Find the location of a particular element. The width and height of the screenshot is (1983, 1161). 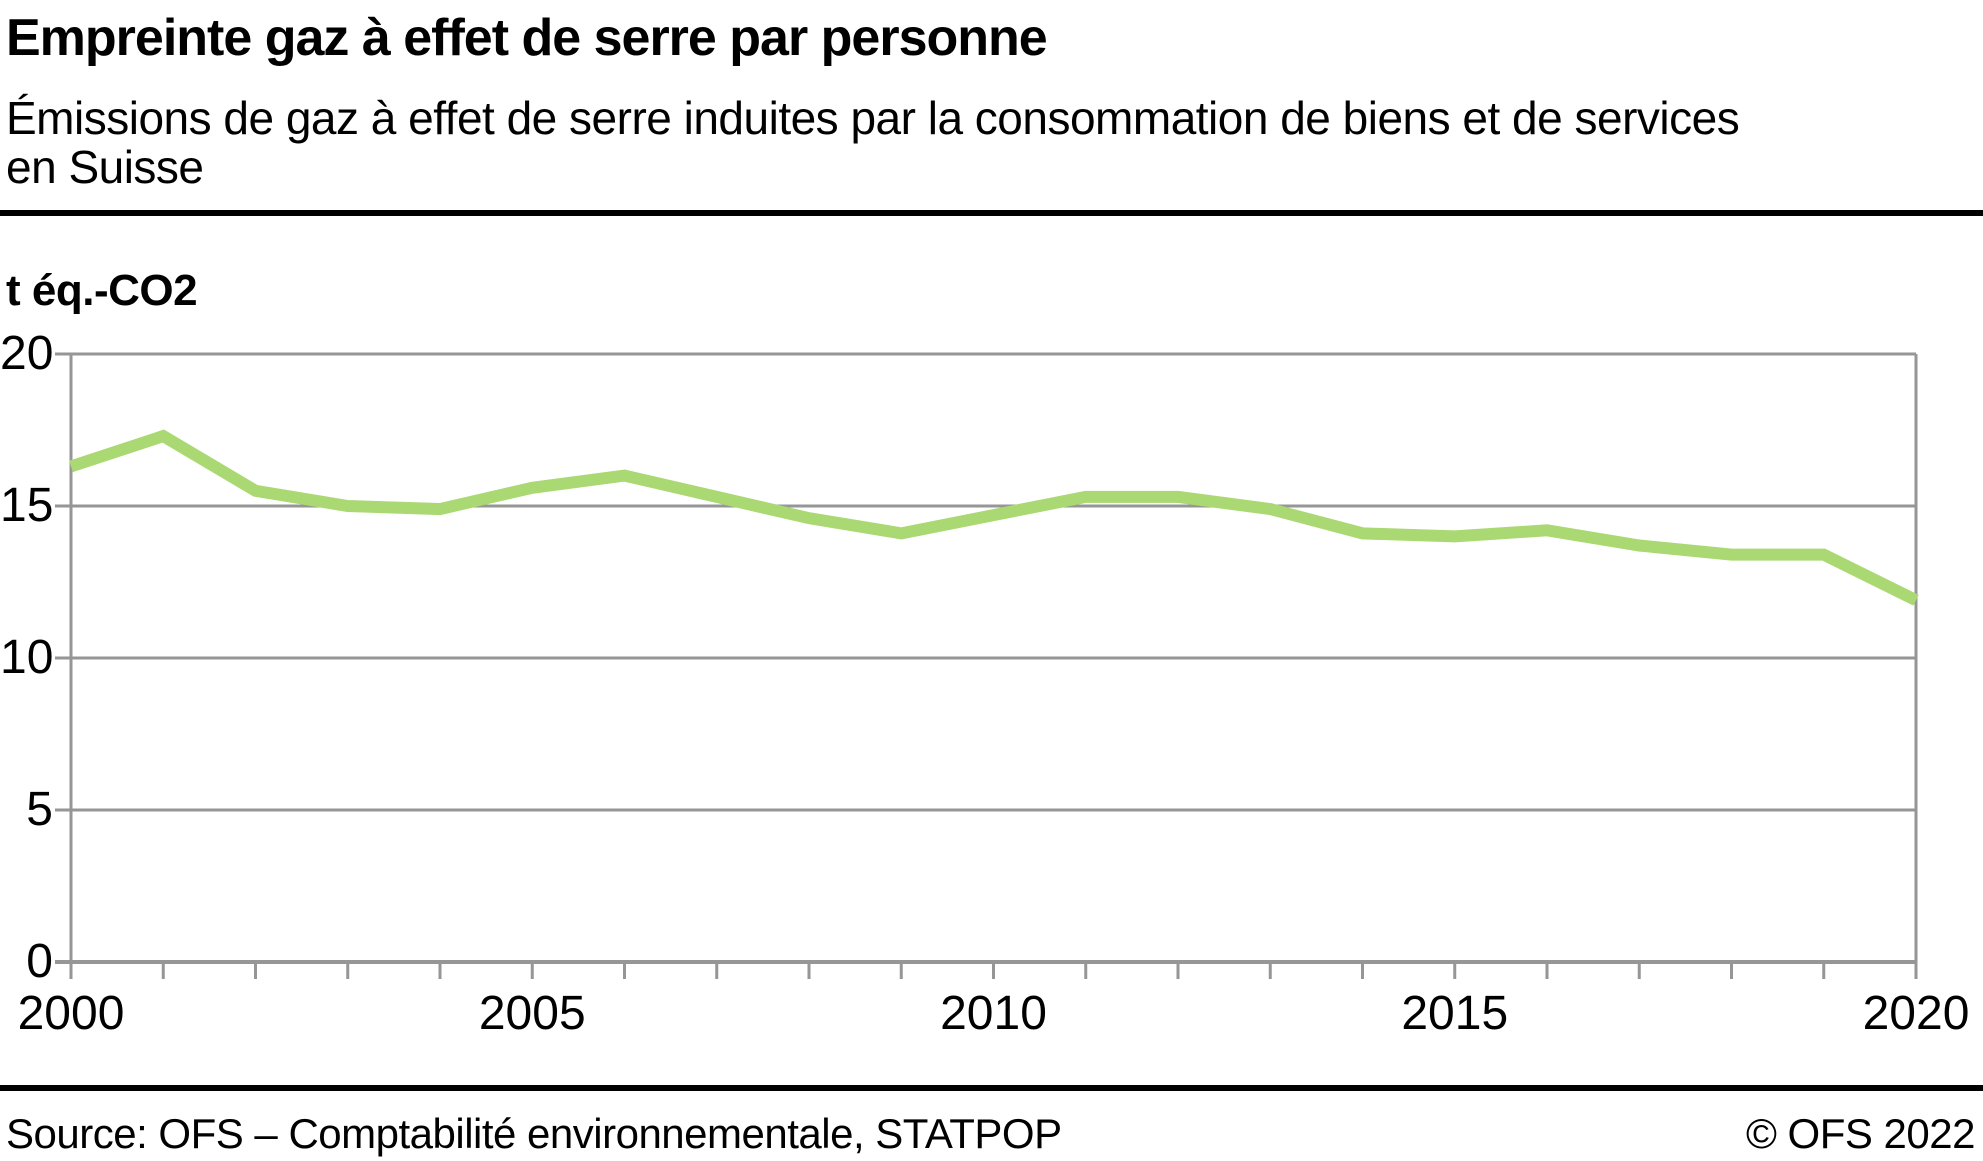

top-divider-rule is located at coordinates (991, 213).